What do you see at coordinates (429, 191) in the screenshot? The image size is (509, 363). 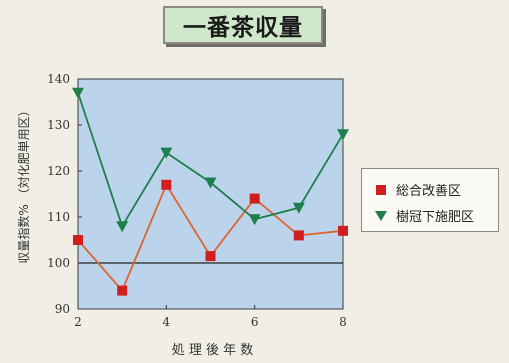 I see `legend-label-series-1: 総合改善区` at bounding box center [429, 191].